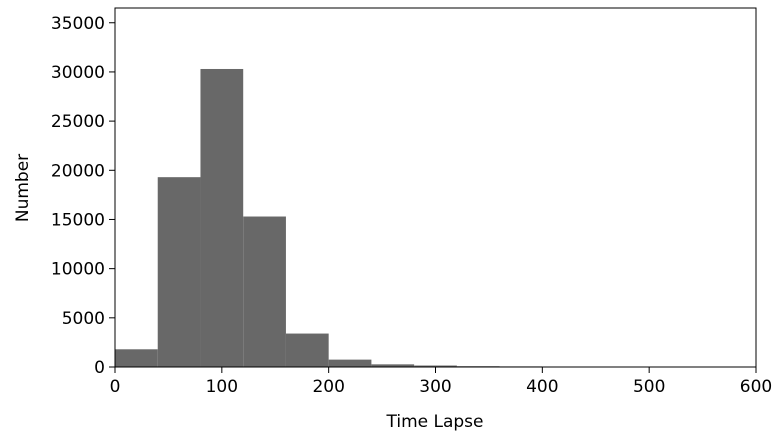  What do you see at coordinates (434, 422) in the screenshot?
I see `x-axis-label: Time Lapse` at bounding box center [434, 422].